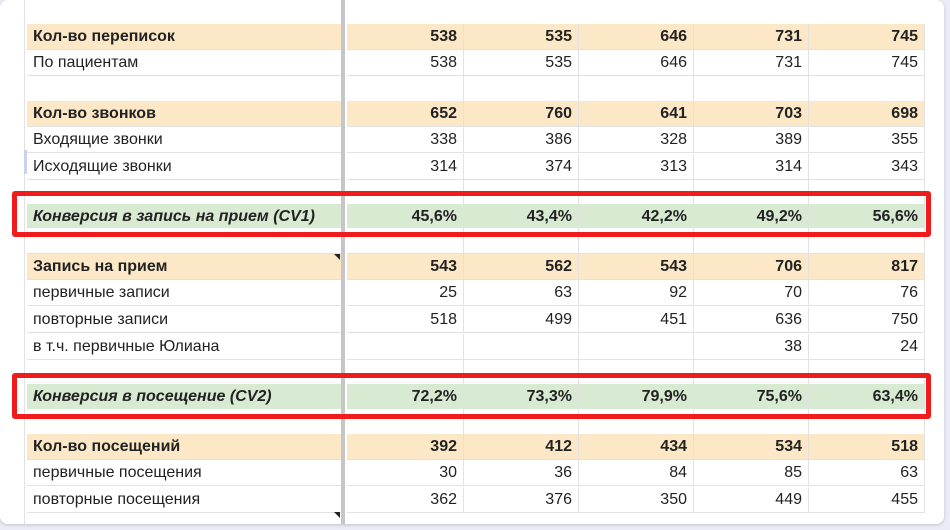 This screenshot has height=530, width=950. Describe the element at coordinates (636, 167) in the screenshot. I see `value-cell: 313` at that location.